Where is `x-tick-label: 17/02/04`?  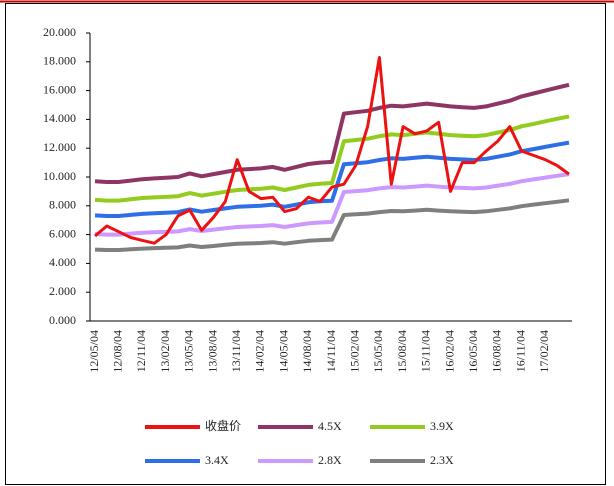
x-tick-label: 17/02/04 is located at coordinates (544, 351).